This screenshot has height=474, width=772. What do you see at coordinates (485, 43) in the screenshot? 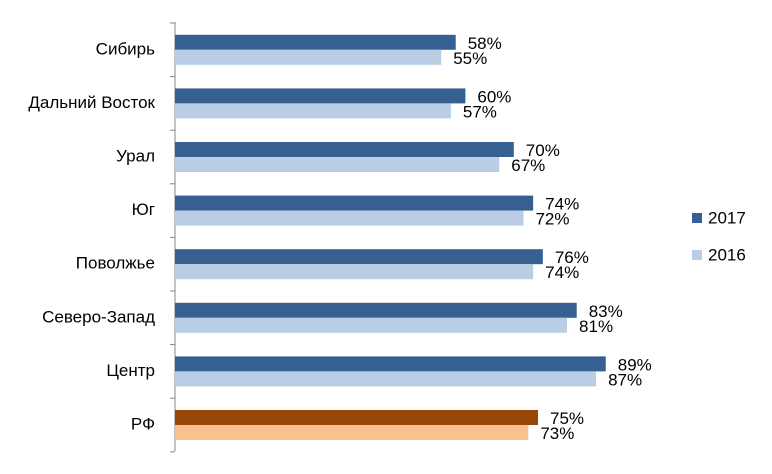
I see `value-label: 58%` at bounding box center [485, 43].